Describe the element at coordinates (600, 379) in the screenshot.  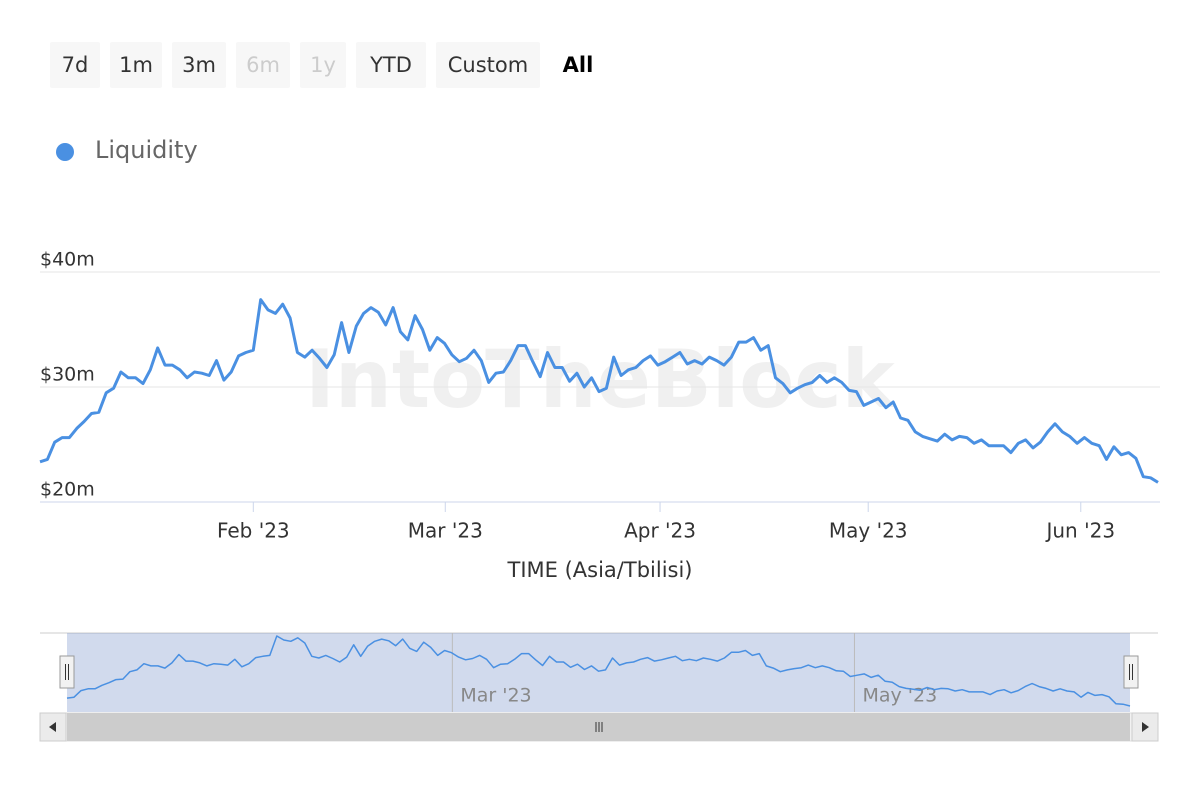
I see `watermark: IntoTheBlock` at that location.